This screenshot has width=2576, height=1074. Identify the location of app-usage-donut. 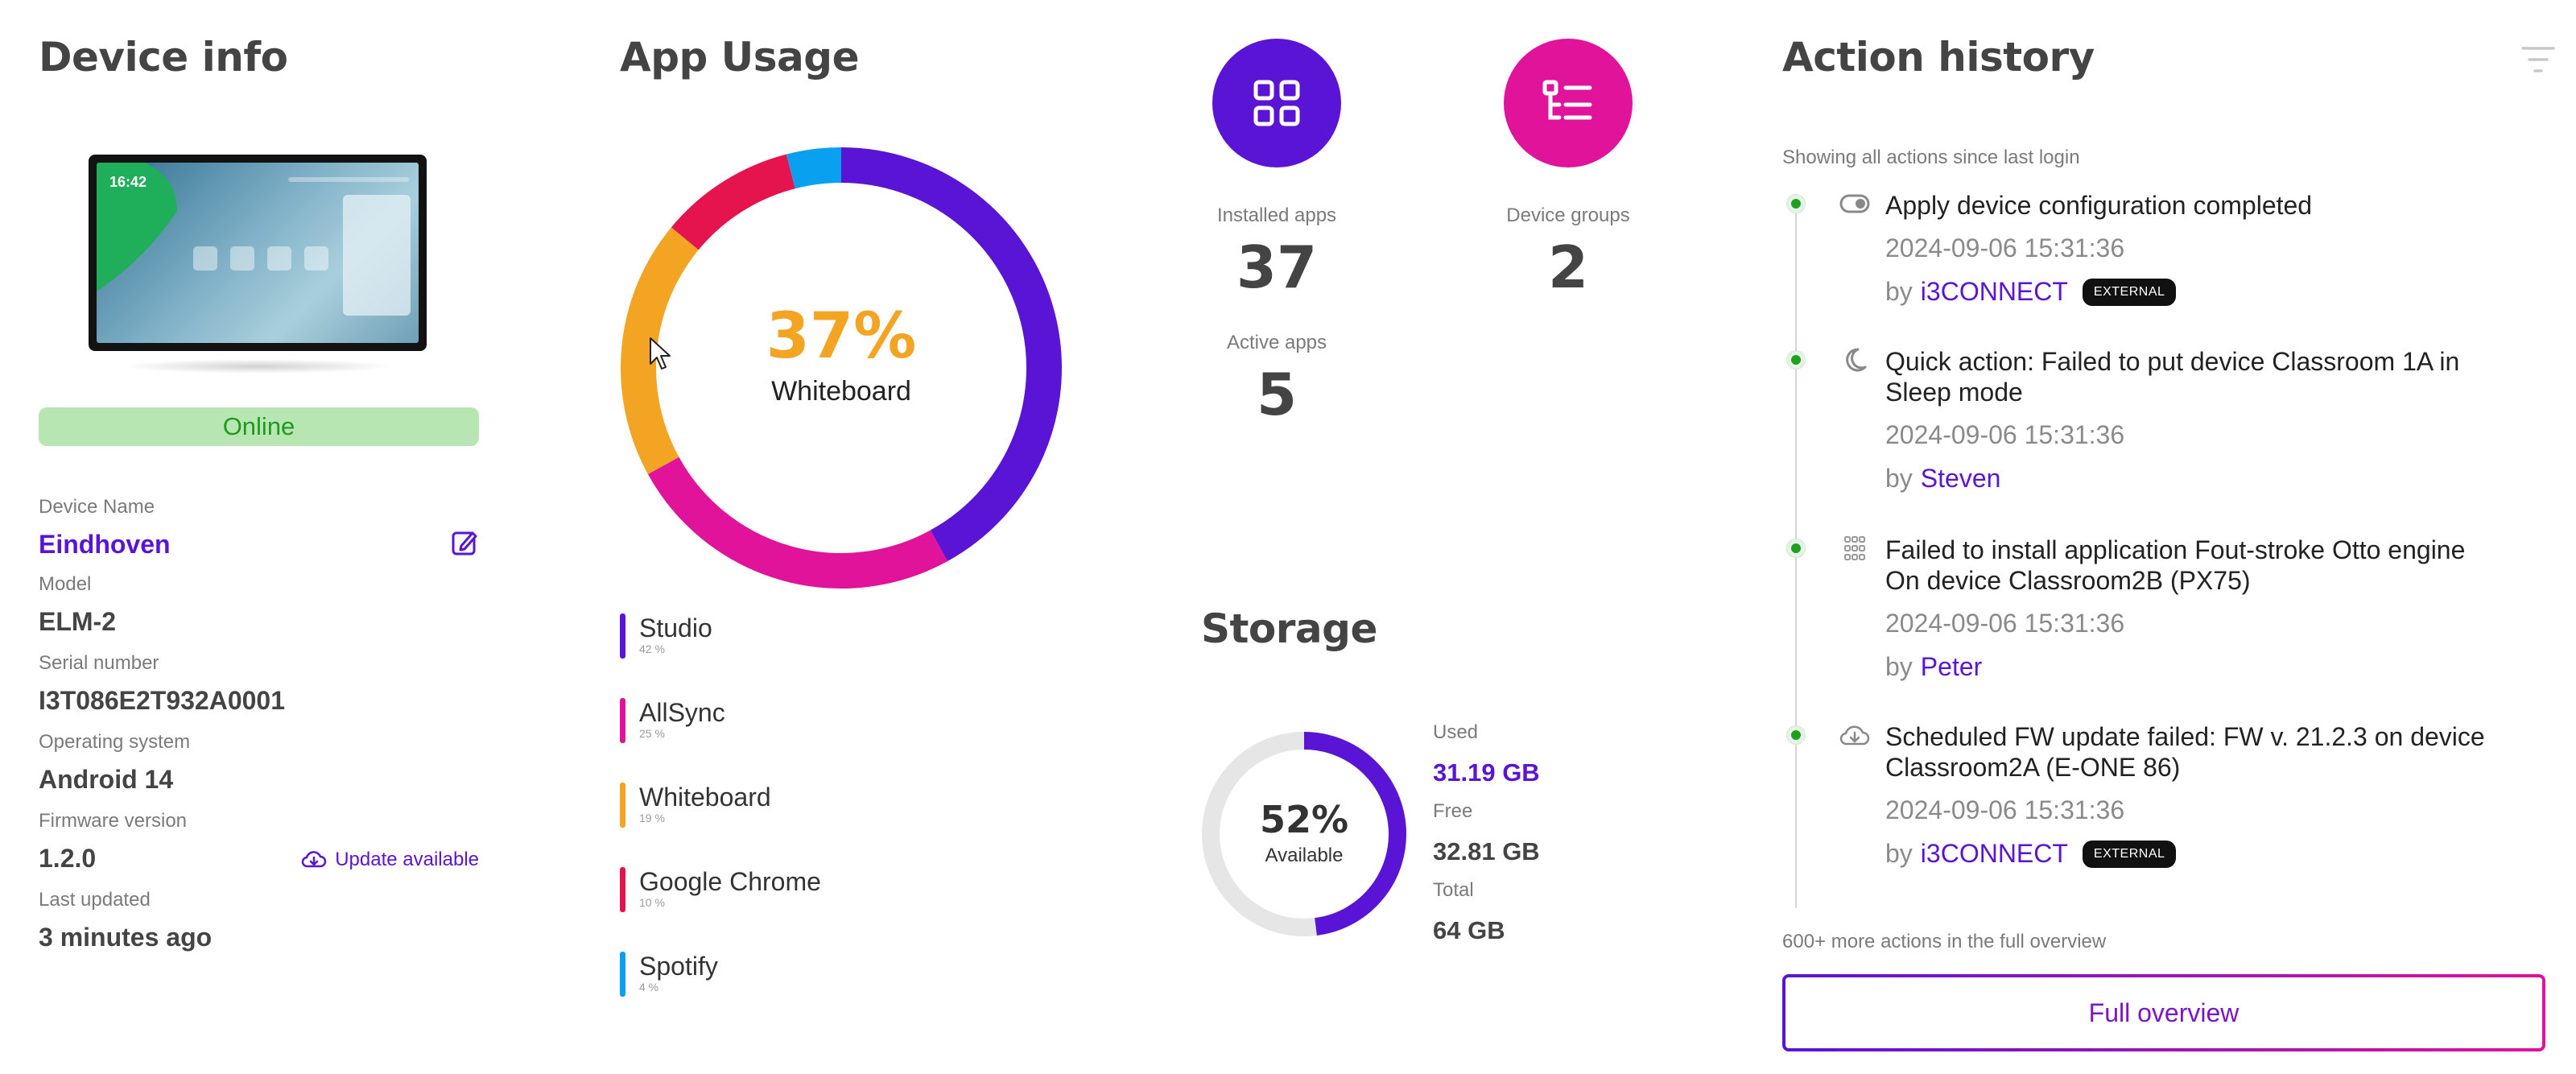
(842, 368).